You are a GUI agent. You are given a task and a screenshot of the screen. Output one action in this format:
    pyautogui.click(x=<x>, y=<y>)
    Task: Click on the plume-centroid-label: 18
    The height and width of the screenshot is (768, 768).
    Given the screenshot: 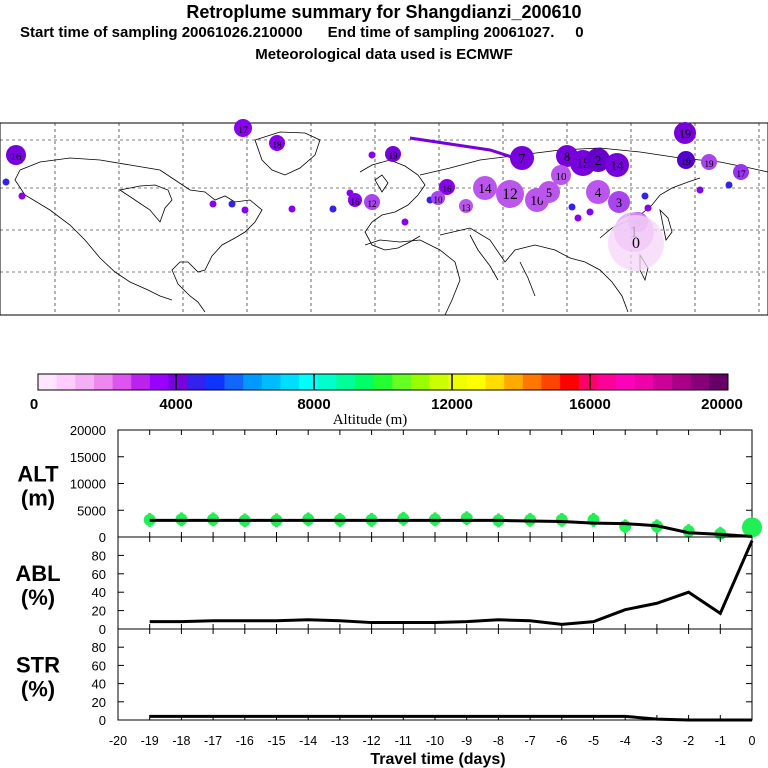 What is the action you would take?
    pyautogui.click(x=278, y=145)
    